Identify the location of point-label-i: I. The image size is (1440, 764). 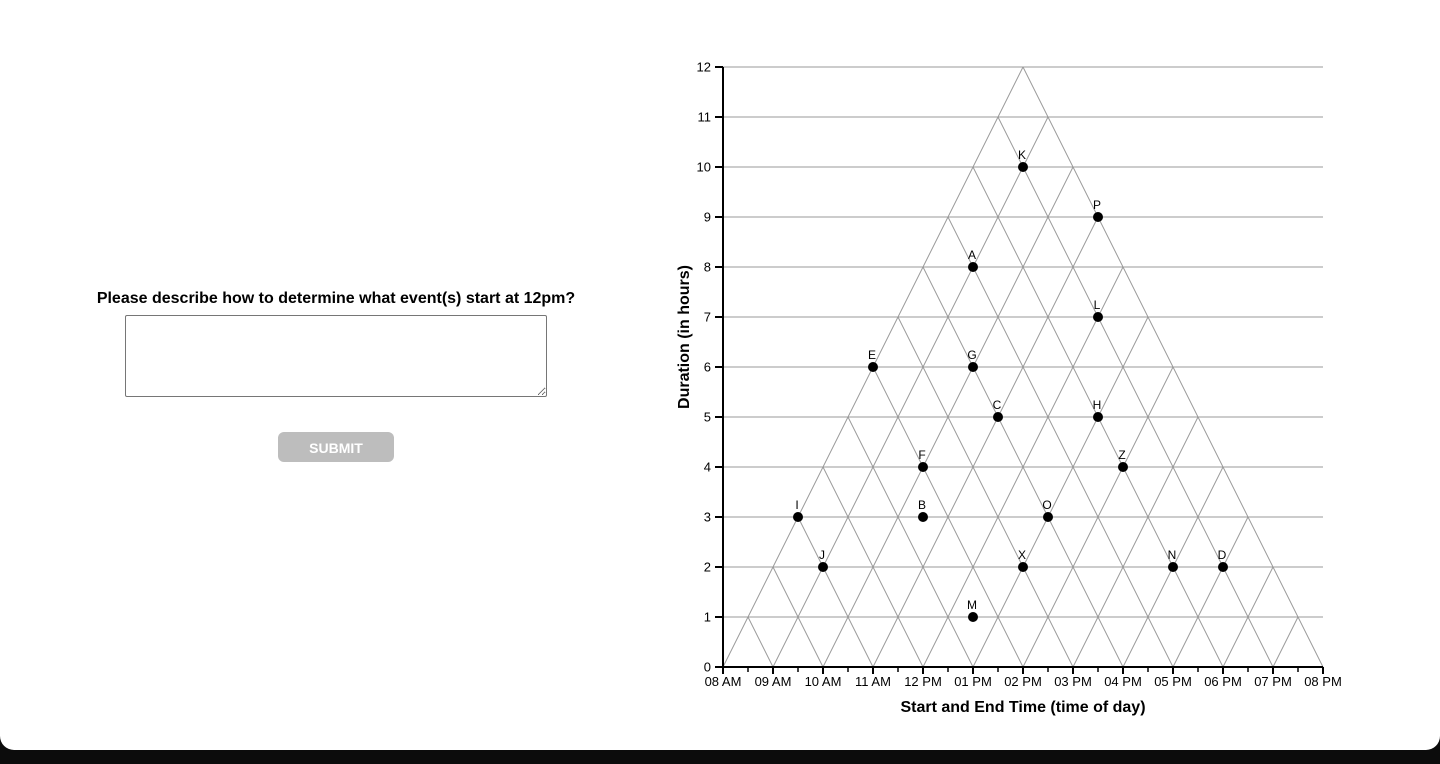
(796, 505).